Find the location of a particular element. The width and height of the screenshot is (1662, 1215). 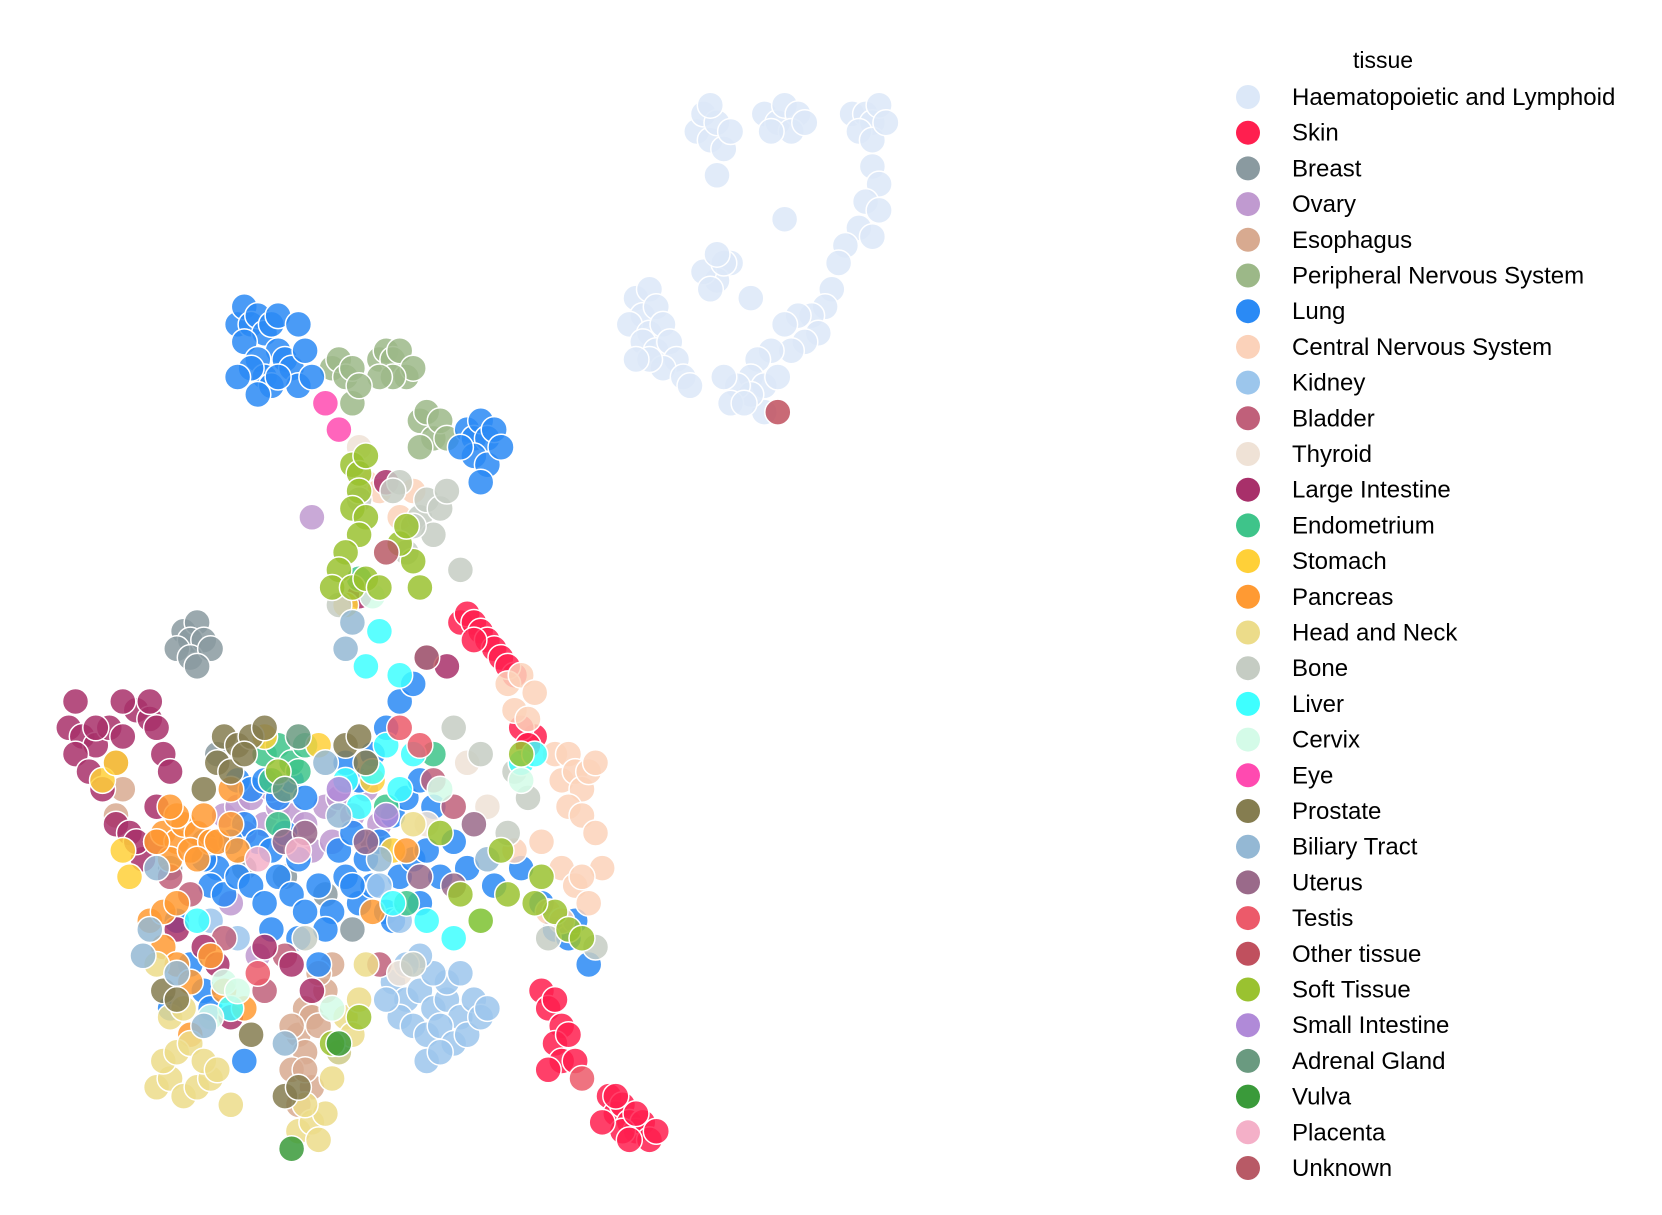

series-vulva is located at coordinates (315, 1096).